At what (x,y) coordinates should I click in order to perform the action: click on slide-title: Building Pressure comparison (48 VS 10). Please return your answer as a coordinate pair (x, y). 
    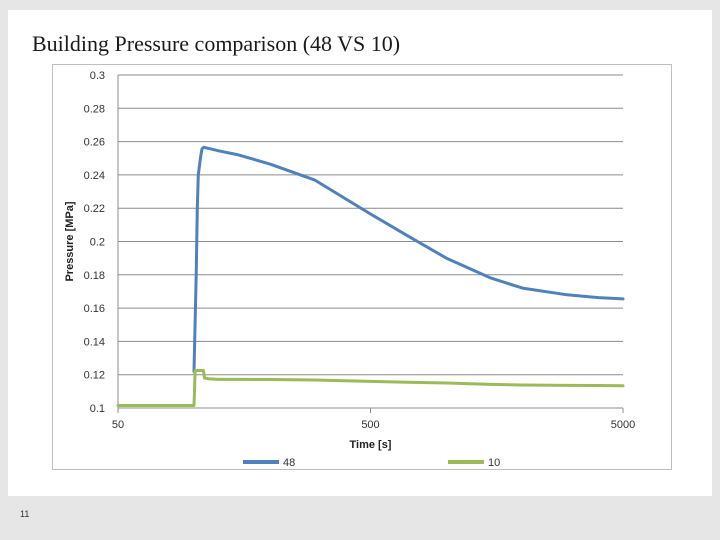
    Looking at the image, I should click on (216, 43).